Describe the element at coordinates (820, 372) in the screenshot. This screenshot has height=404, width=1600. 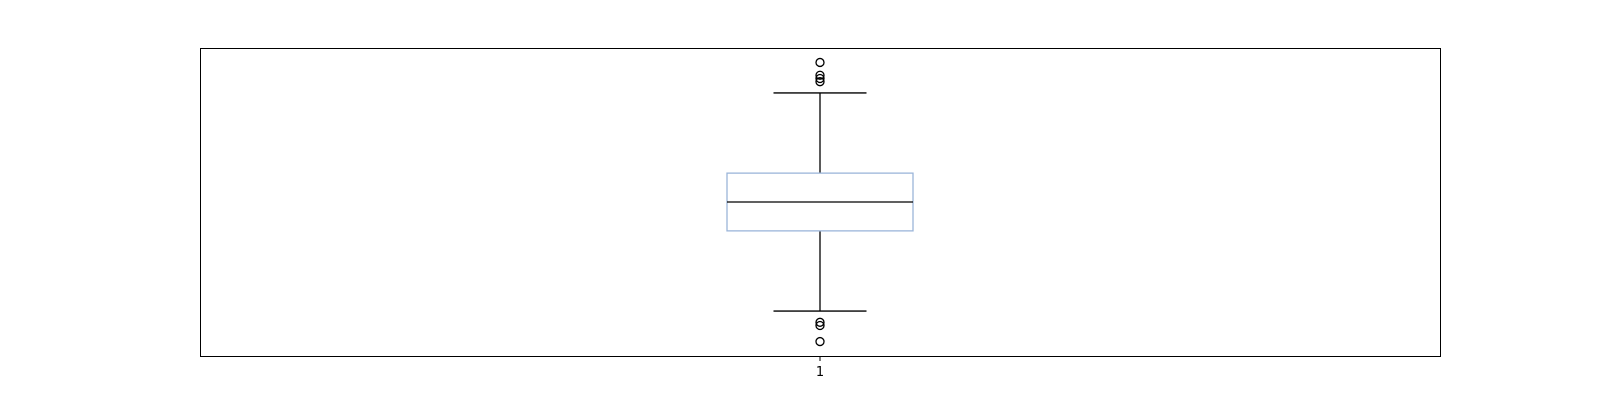
I see `x-tick-label: 1` at that location.